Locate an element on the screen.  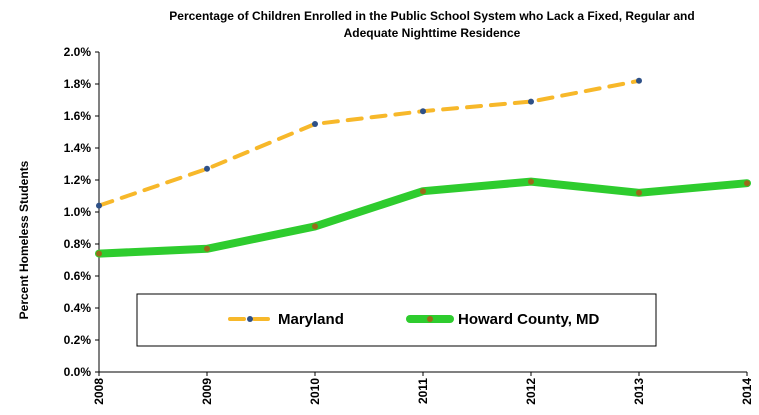
y-tick-label: 0.8% is located at coordinates (78, 244).